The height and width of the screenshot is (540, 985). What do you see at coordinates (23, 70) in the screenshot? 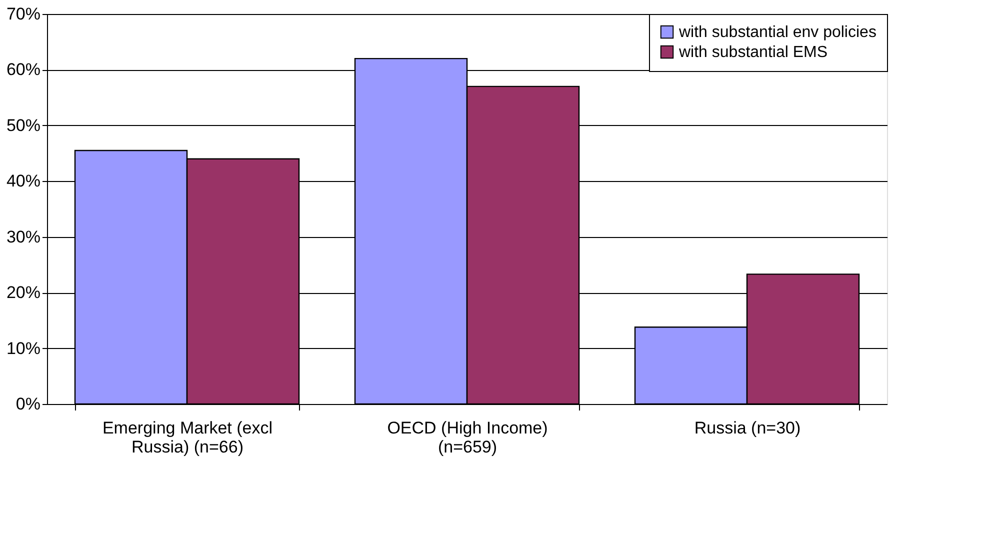
I see `y-tick-label: 60%` at bounding box center [23, 70].